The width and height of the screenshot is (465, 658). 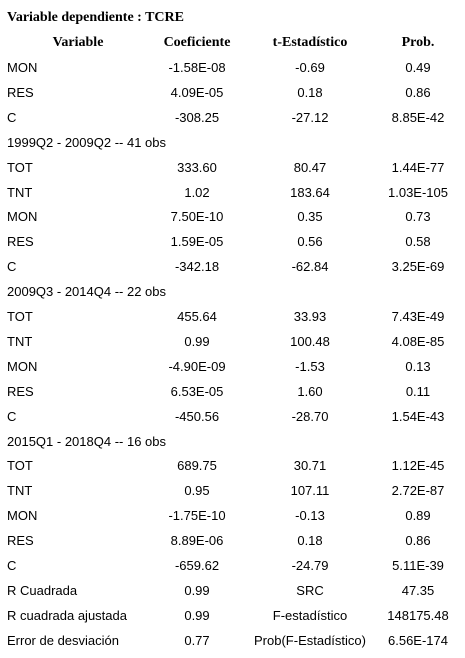 I want to click on table-cell: -24.79, so click(x=310, y=565).